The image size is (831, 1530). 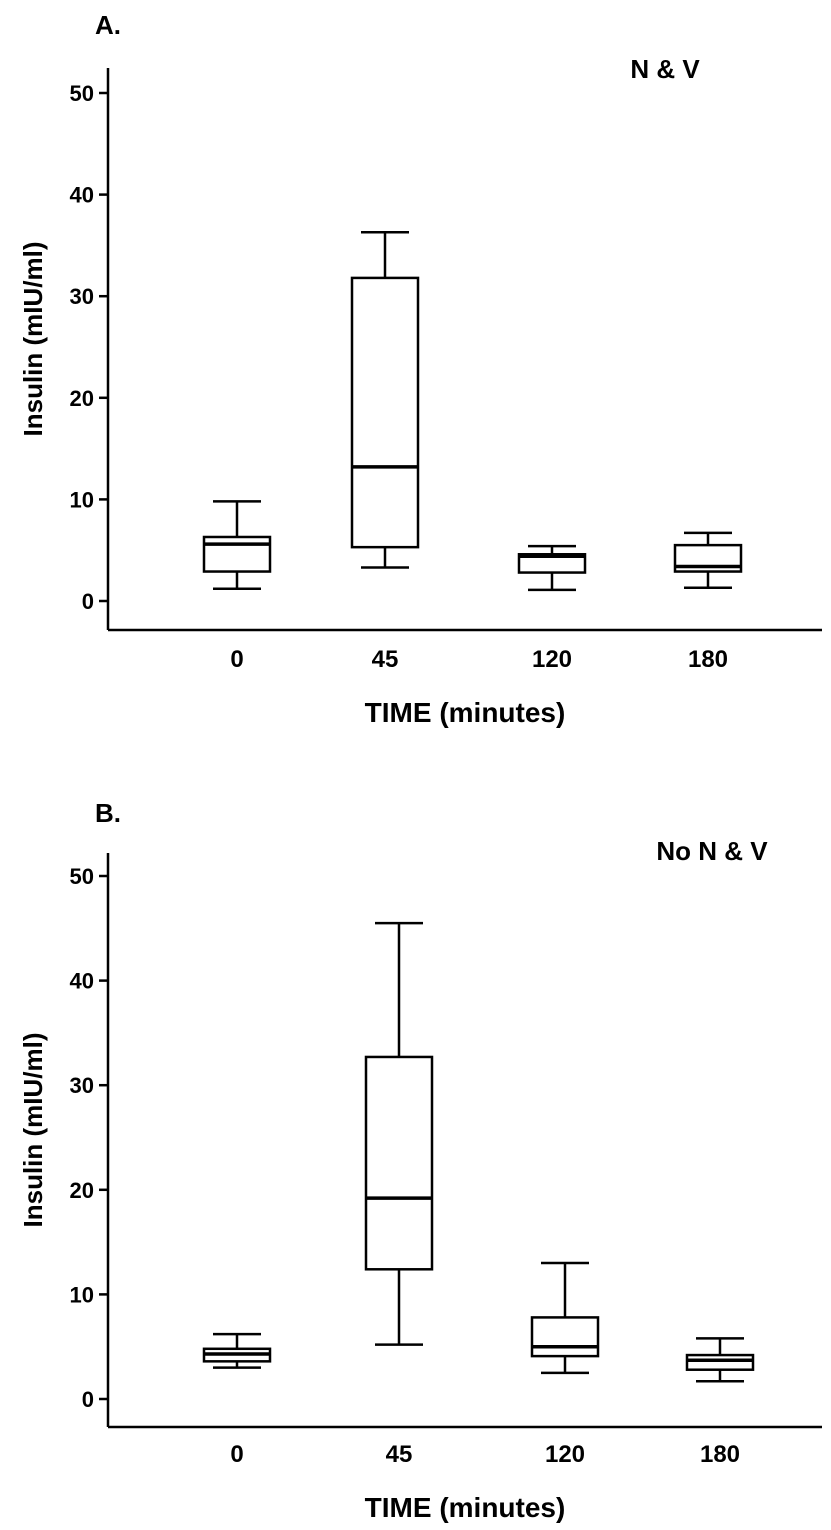 I want to click on panel-label: B., so click(x=108, y=813).